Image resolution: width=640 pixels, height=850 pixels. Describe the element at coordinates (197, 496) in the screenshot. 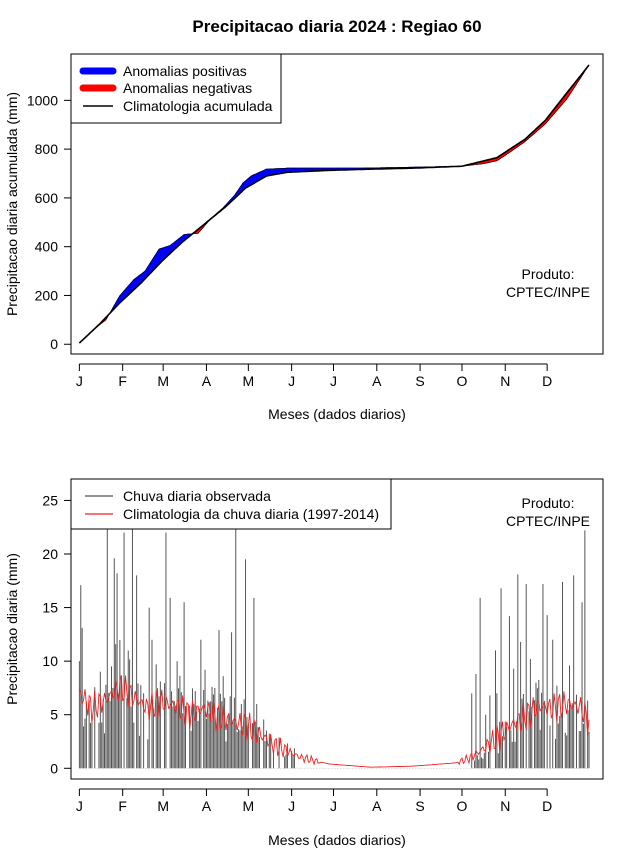

I see `legend-label-observed: Chuva diaria observada` at that location.